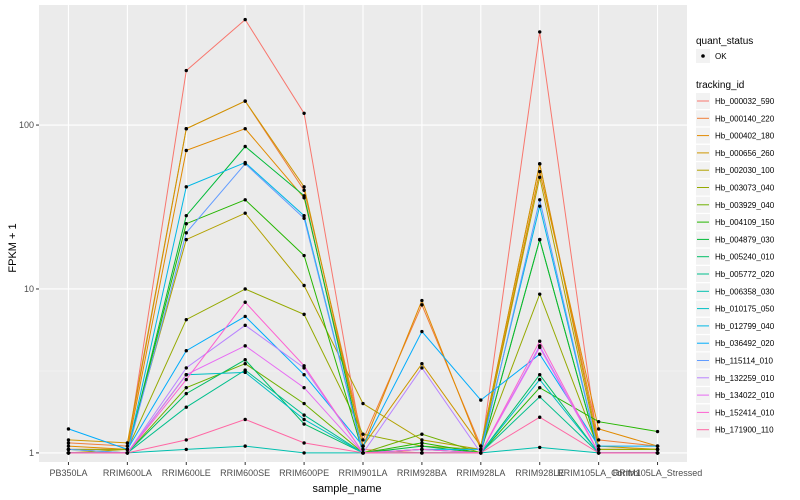  I want to click on x-tick-label: RRIM600LE, so click(186, 473).